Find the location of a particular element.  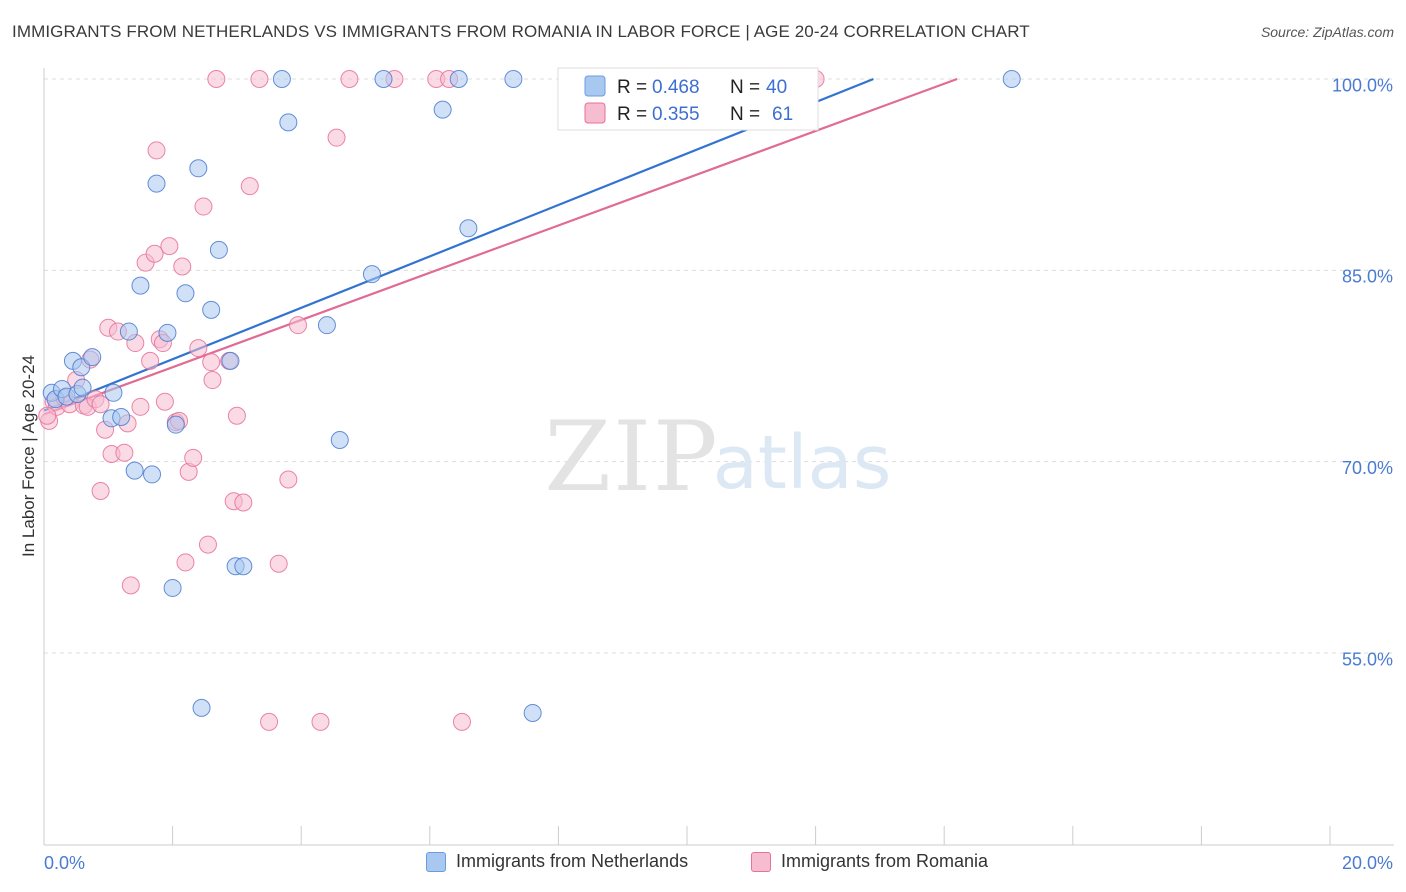

y-tick-label-1: 85.0% is located at coordinates (1367, 277).